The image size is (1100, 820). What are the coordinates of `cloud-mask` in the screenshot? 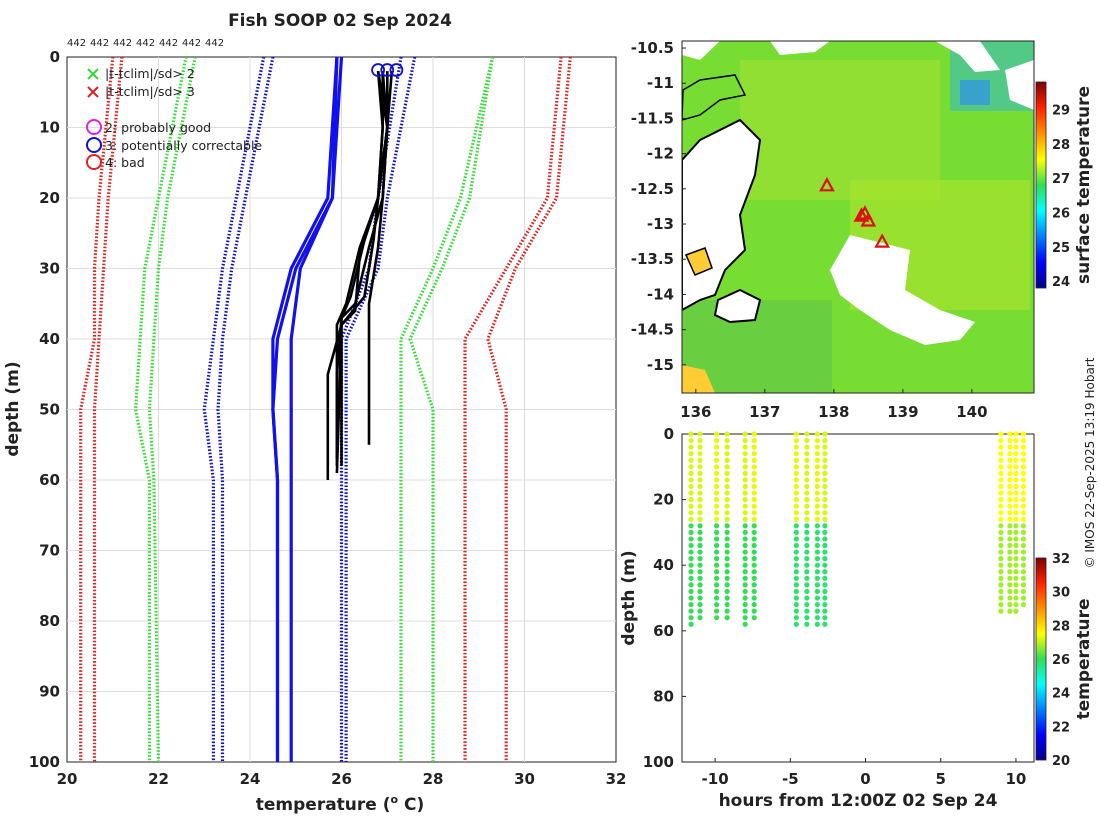 It's located at (967, 56).